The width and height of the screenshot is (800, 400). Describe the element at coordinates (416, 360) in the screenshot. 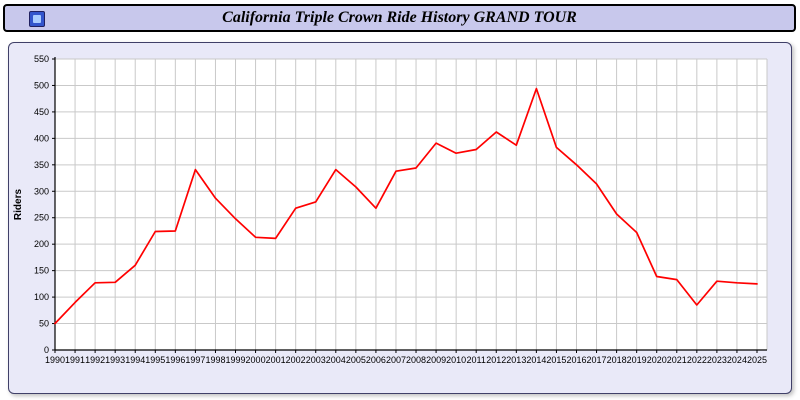

I see `svg-text: 2008` at that location.